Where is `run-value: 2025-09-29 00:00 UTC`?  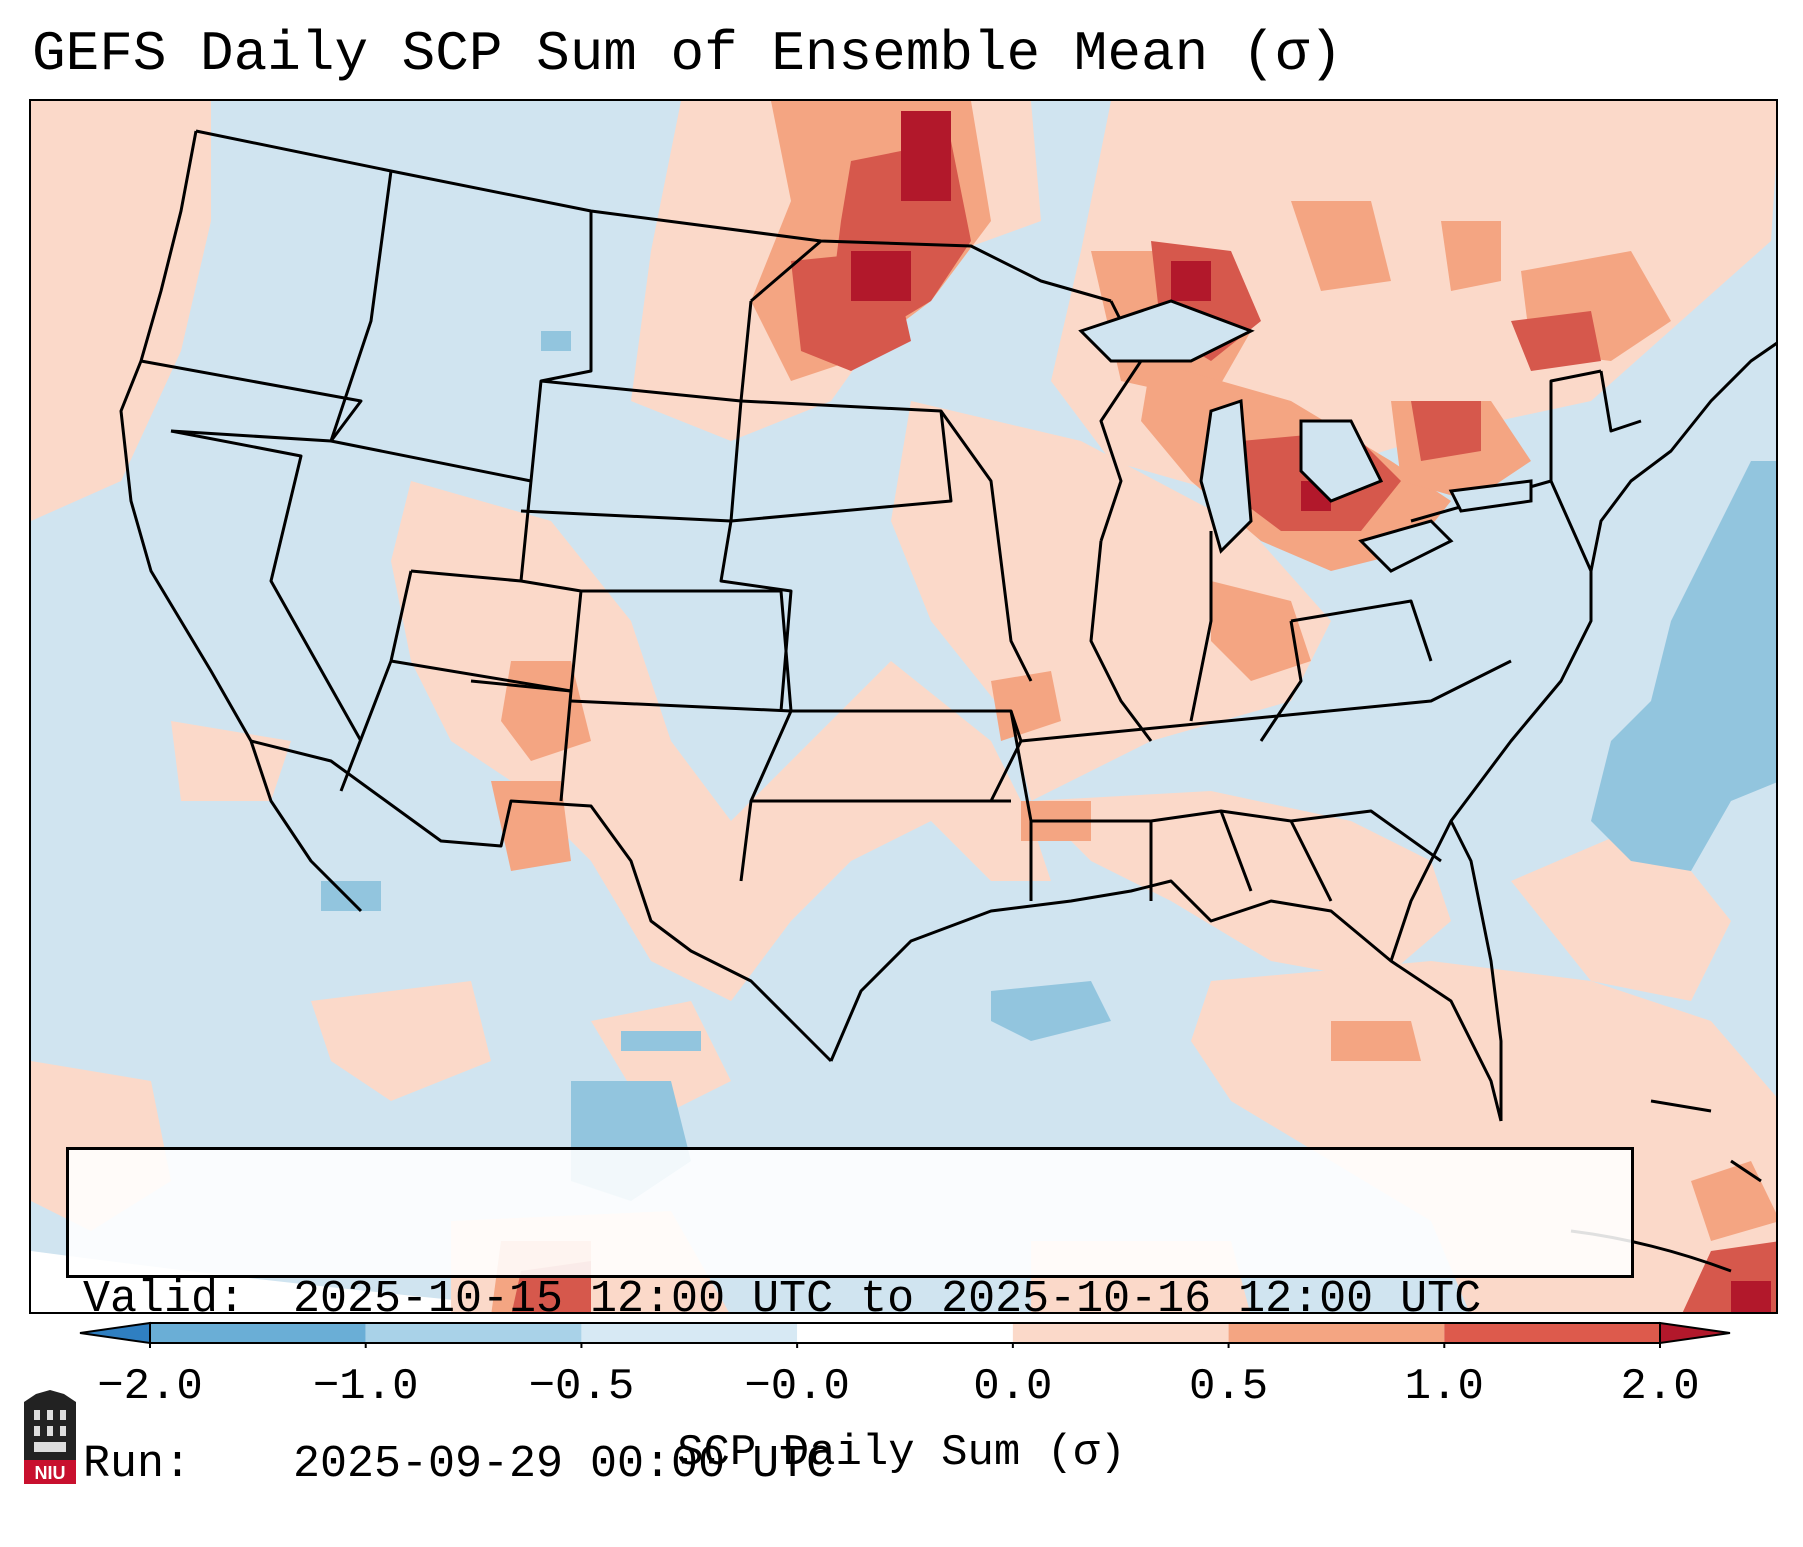 run-value: 2025-09-29 00:00 UTC is located at coordinates (563, 1464).